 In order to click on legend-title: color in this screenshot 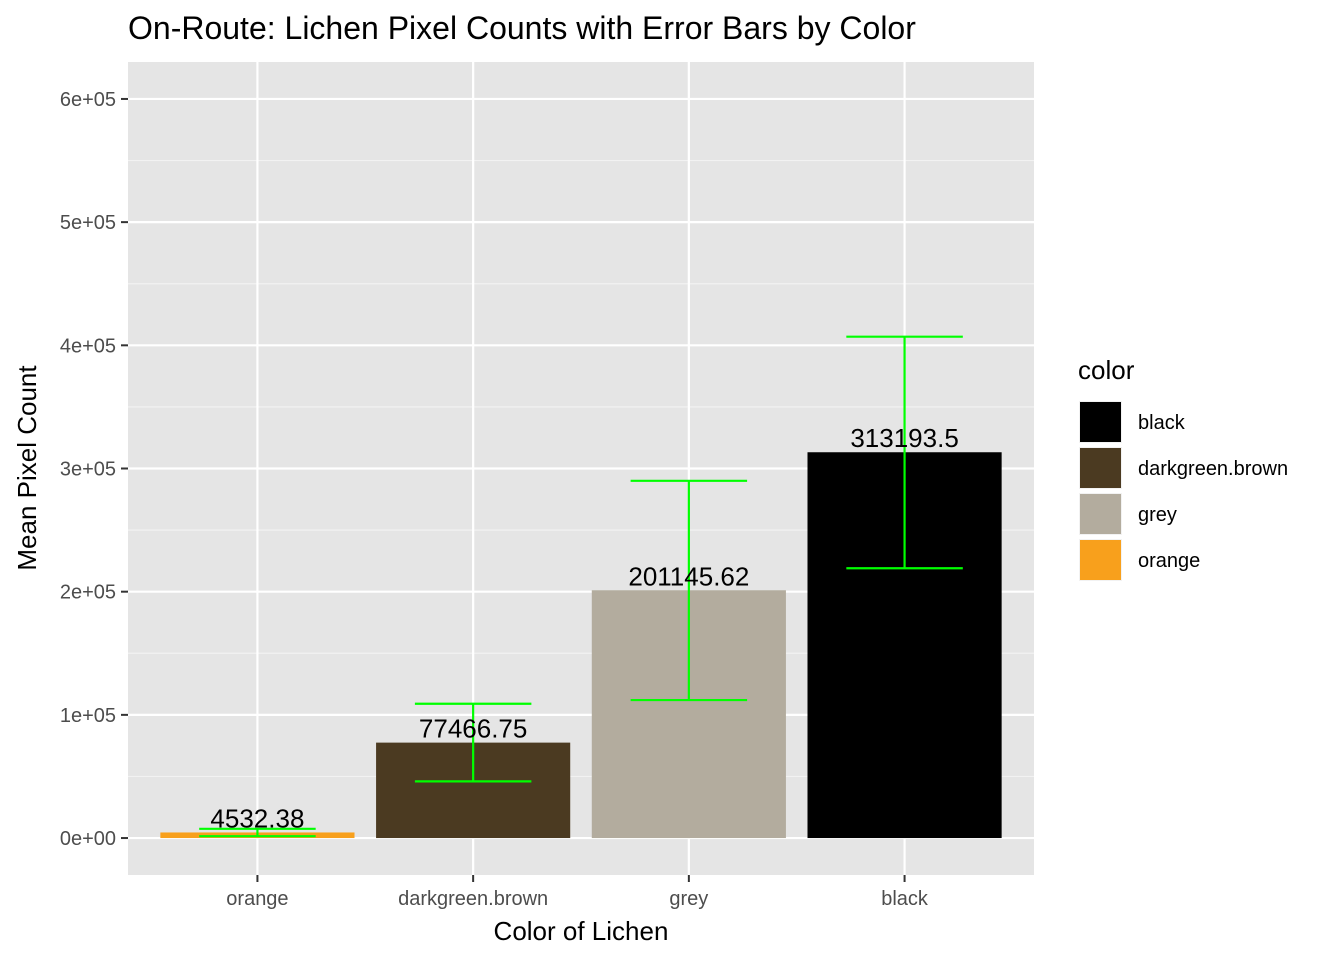, I will do `click(1106, 370)`.